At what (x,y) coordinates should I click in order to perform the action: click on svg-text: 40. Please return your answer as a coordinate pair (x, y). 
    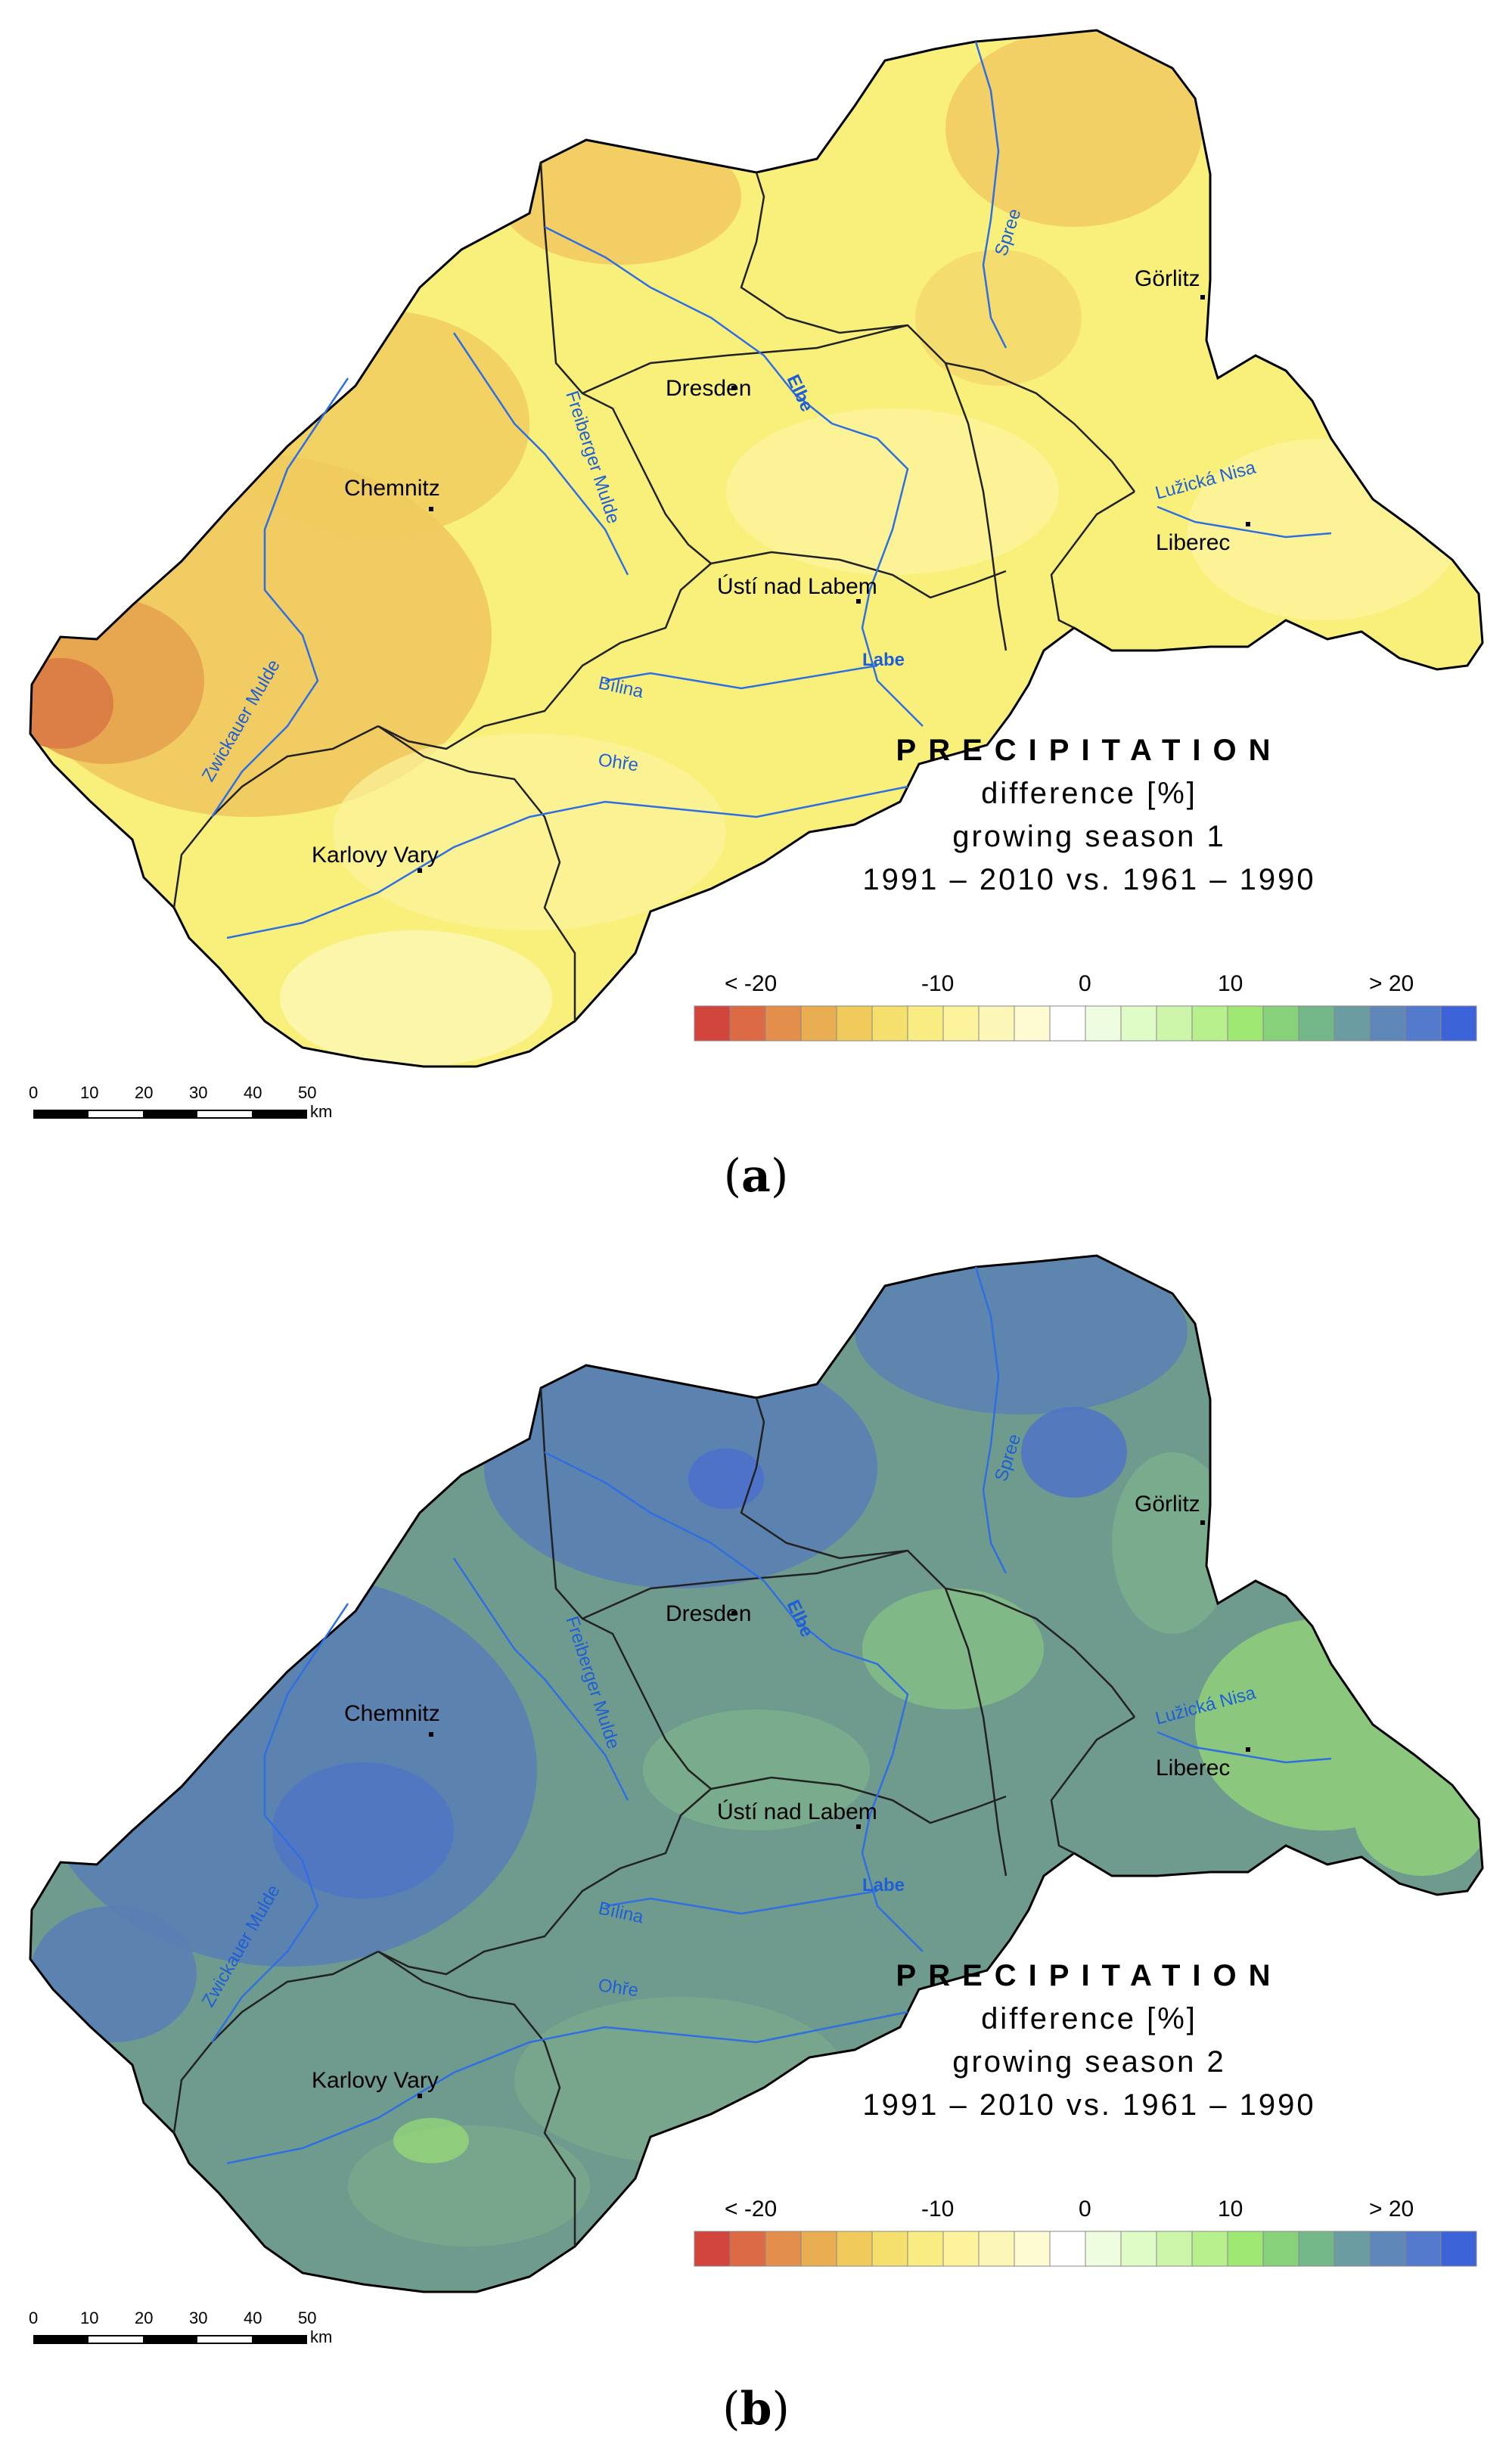
    Looking at the image, I should click on (253, 2318).